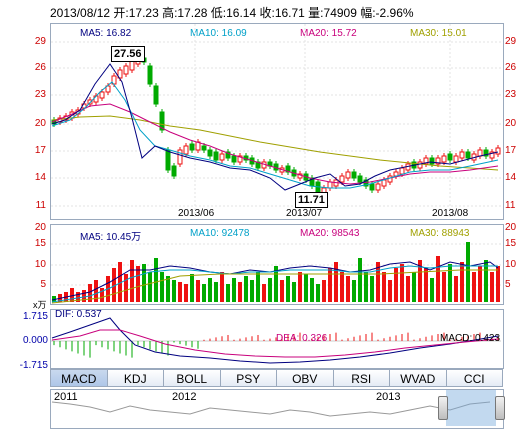 The image size is (524, 431). I want to click on ma5-label: MA5: 16.82, so click(106, 33).